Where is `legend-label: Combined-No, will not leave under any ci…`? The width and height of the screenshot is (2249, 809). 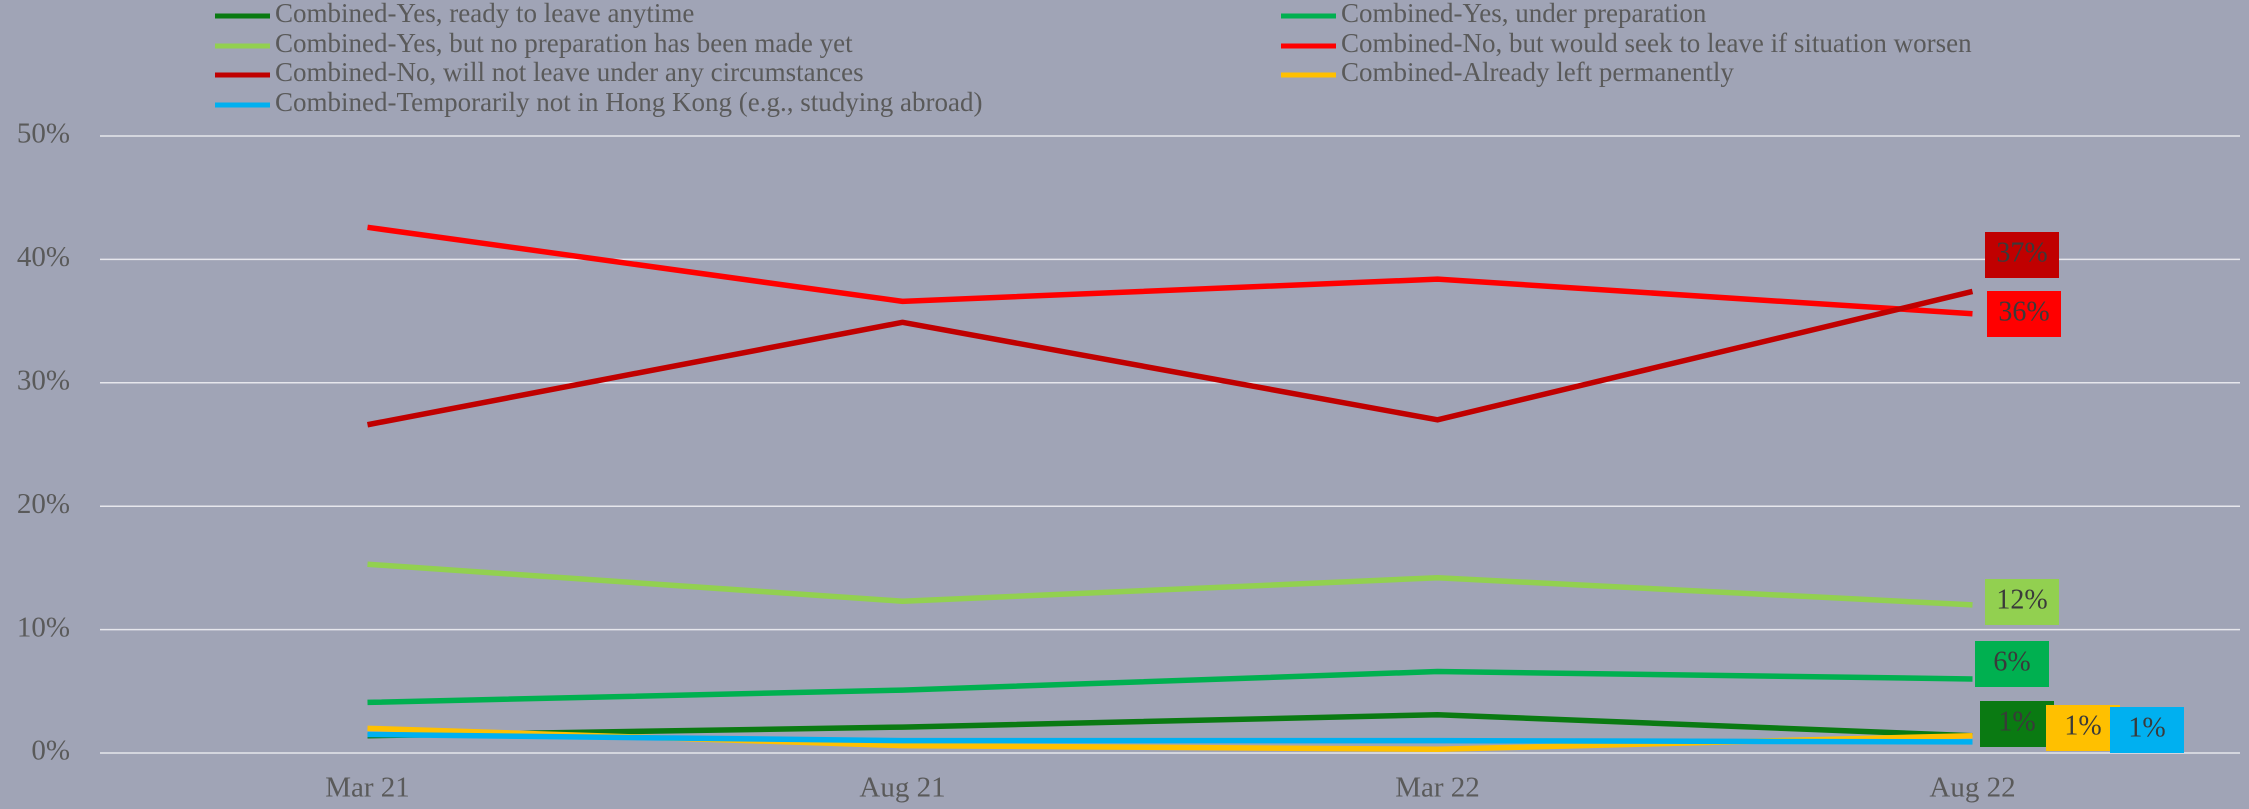 legend-label: Combined-No, will not leave under any ci… is located at coordinates (569, 72).